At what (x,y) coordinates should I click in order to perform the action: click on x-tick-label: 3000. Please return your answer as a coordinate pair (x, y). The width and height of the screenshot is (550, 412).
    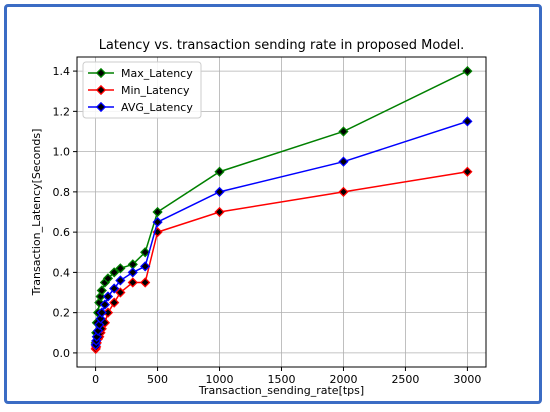
    Looking at the image, I should click on (467, 379).